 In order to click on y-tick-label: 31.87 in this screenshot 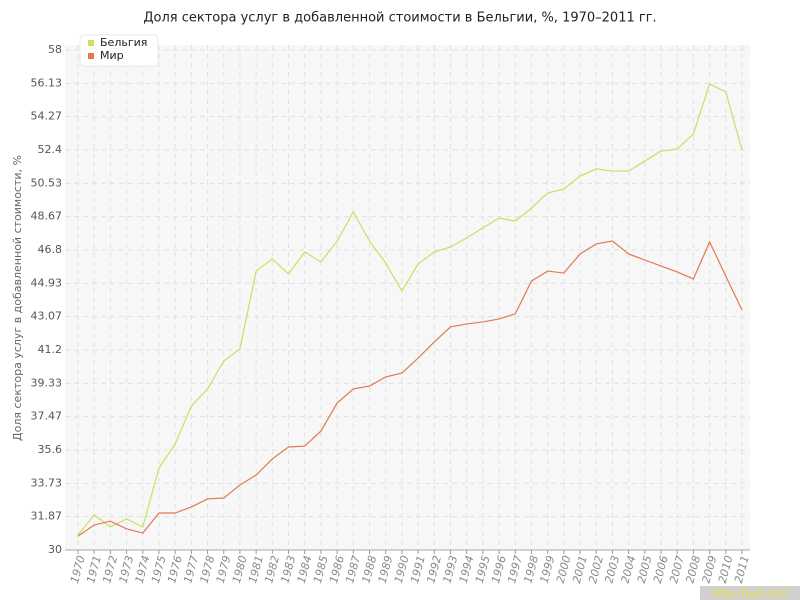, I will do `click(47, 516)`.